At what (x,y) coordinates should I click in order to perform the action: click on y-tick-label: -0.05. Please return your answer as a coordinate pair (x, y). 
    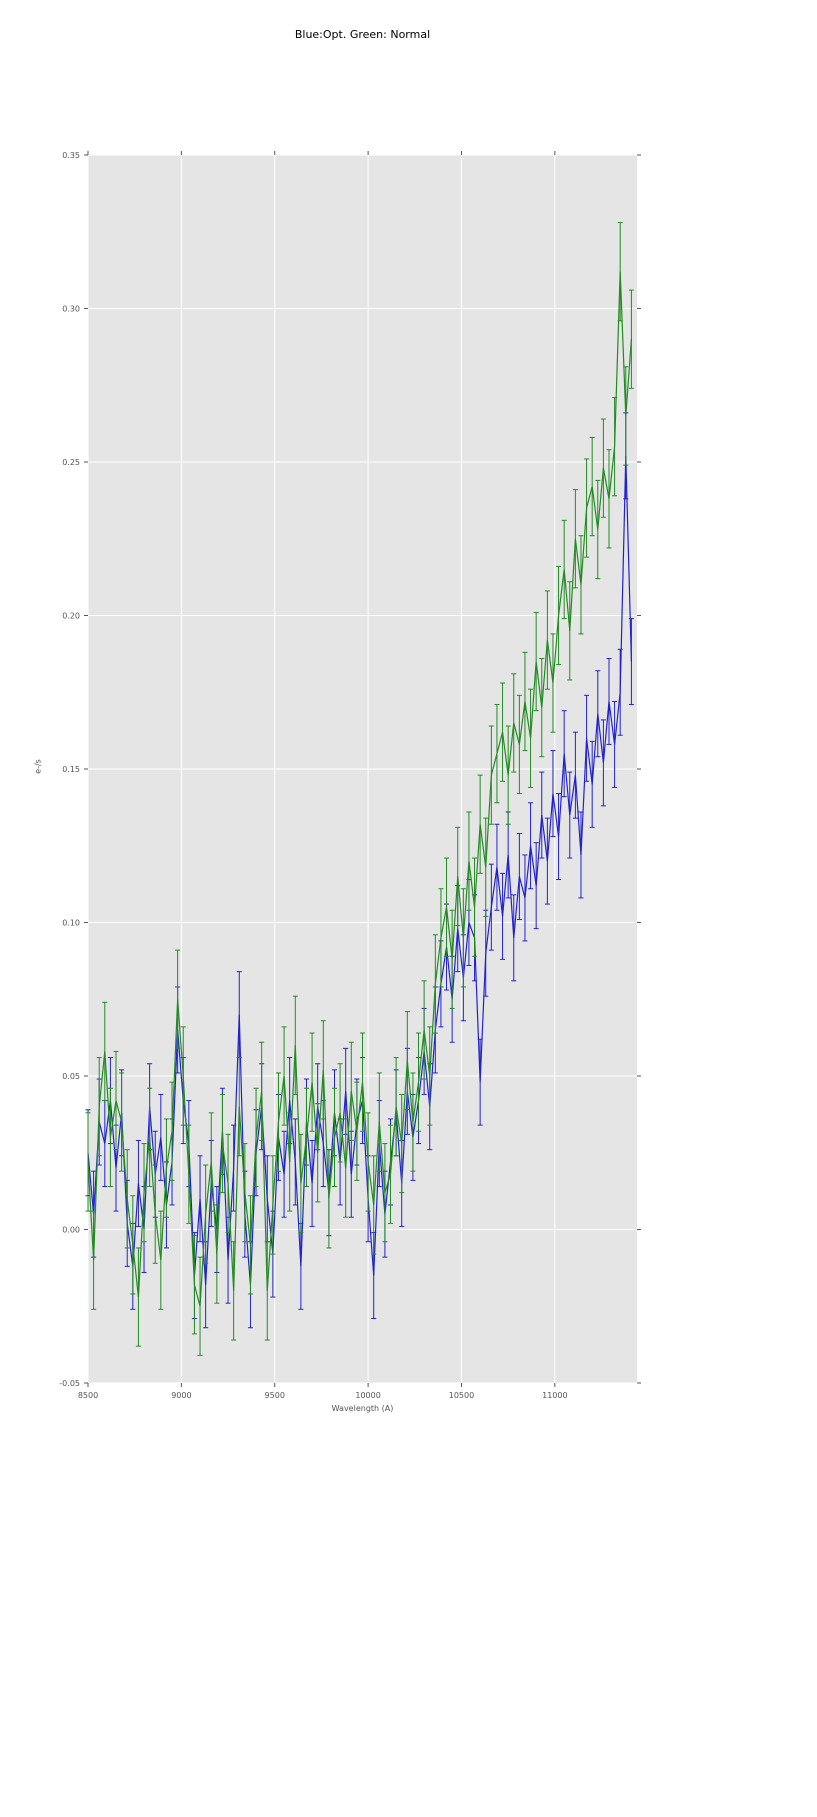
    Looking at the image, I should click on (69, 1383).